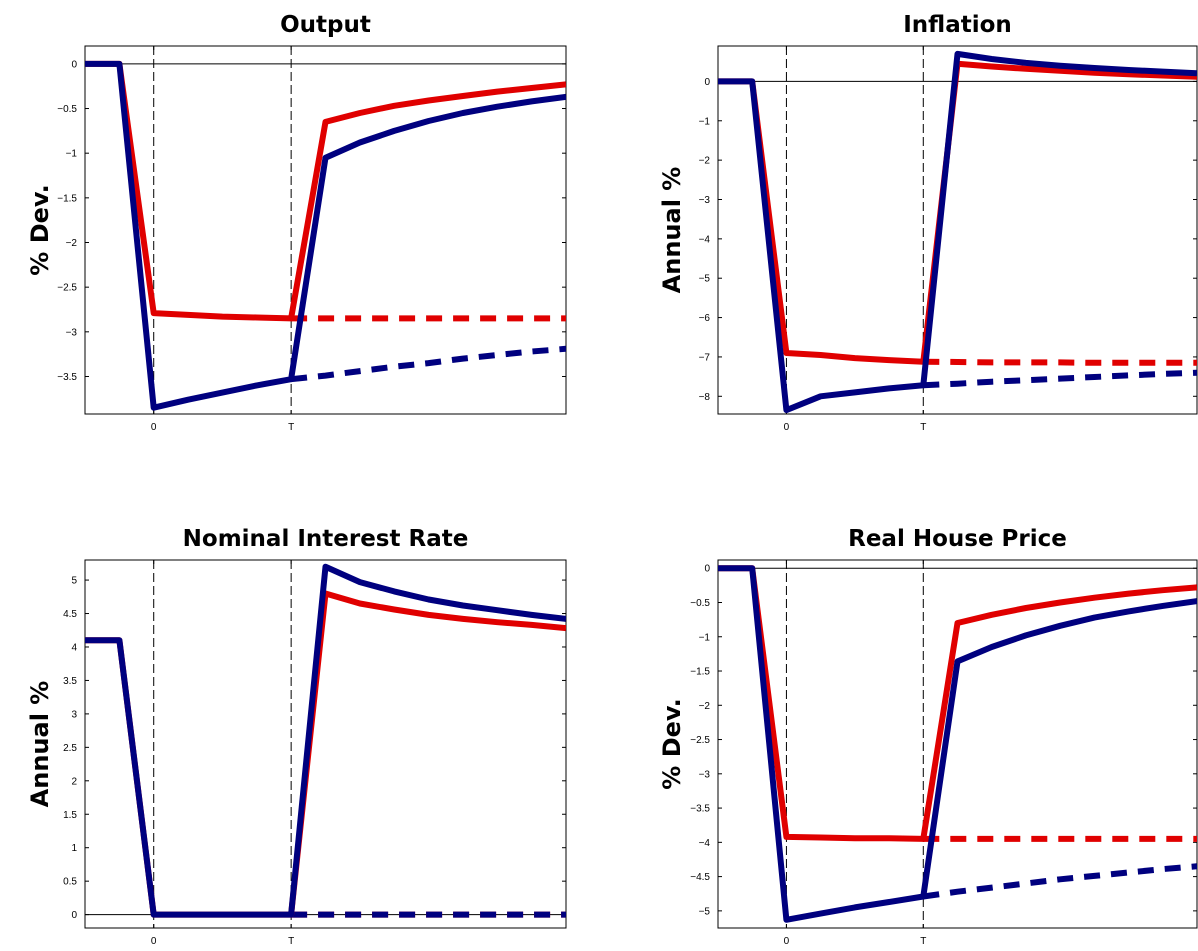 This screenshot has height=951, width=1198. What do you see at coordinates (70, 815) in the screenshot?
I see `y-tick-label: 1.5` at bounding box center [70, 815].